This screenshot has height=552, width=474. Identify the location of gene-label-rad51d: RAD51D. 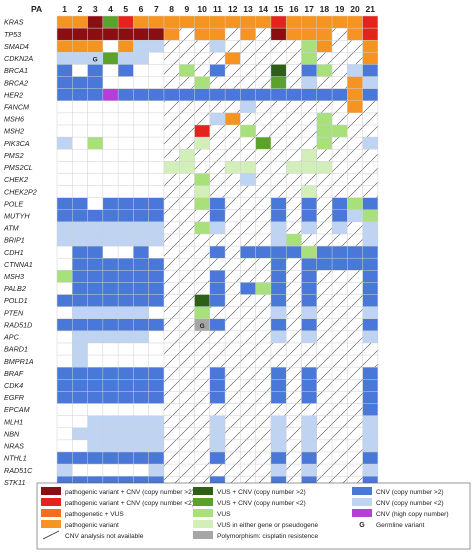
(18, 324).